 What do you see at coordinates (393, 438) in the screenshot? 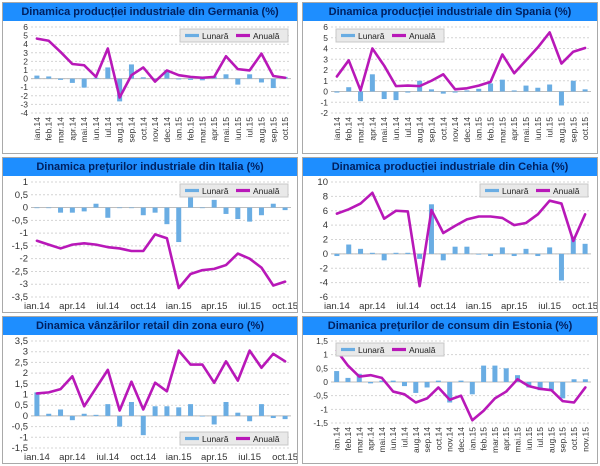
I see `svg-text: iun.14` at bounding box center [393, 438].